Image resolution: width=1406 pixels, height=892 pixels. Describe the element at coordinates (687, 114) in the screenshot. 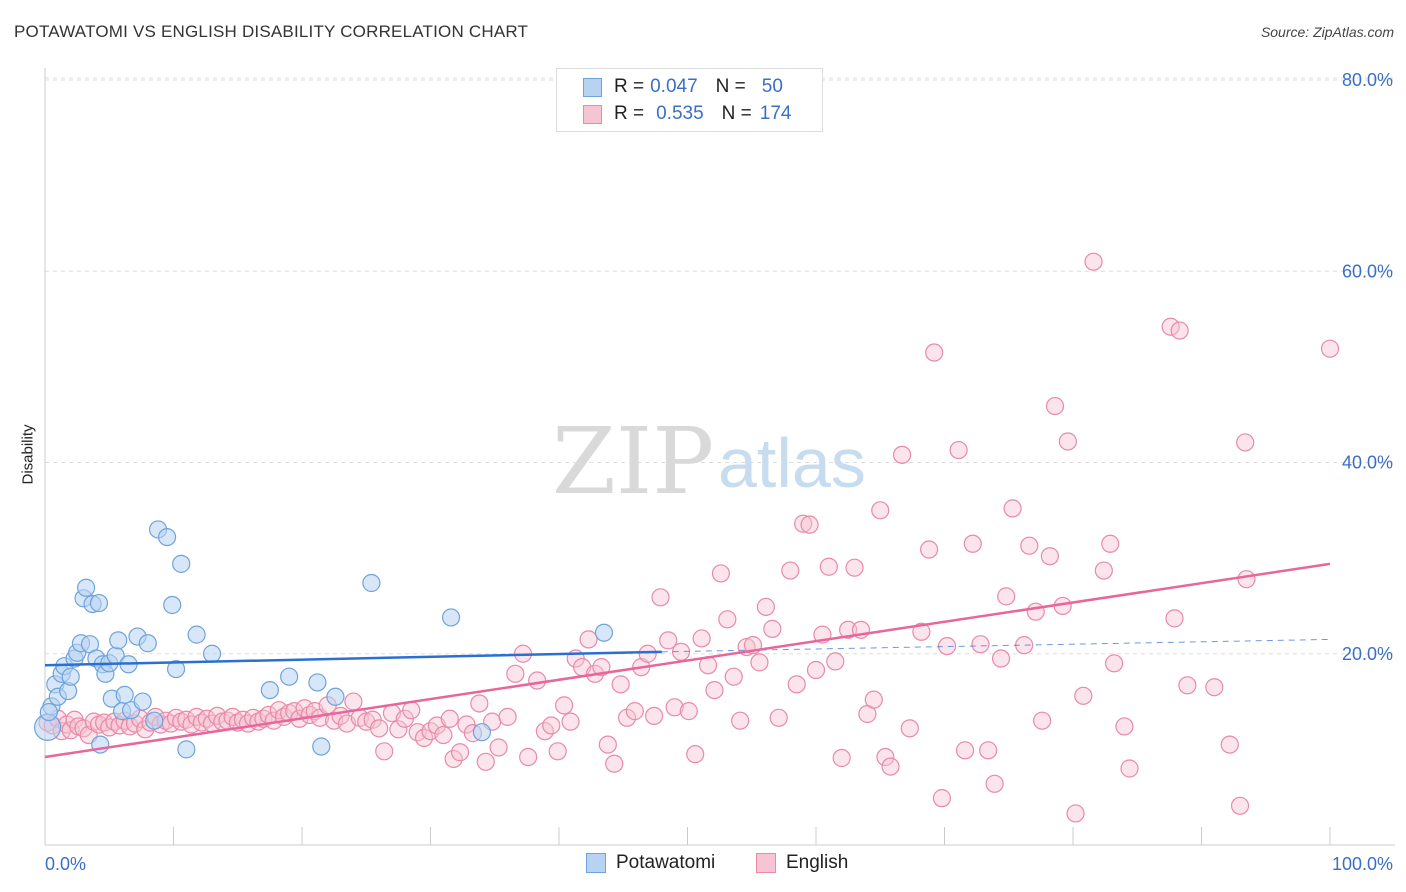

I see `legend-row-english: R = 0.535 N = 174` at that location.